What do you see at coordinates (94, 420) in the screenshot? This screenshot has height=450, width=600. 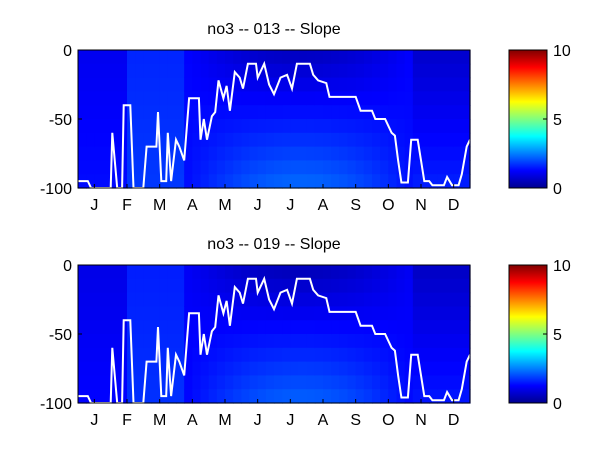 I see `x-tick-label: J` at bounding box center [94, 420].